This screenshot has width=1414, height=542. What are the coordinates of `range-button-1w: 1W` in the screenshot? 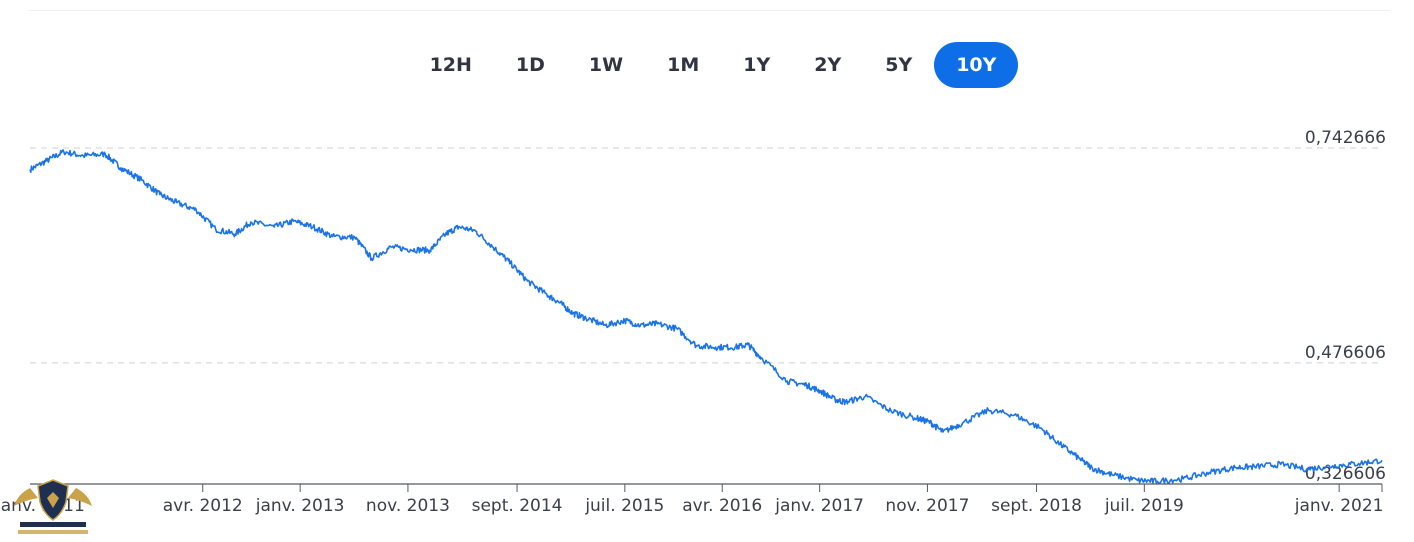 It's located at (606, 65).